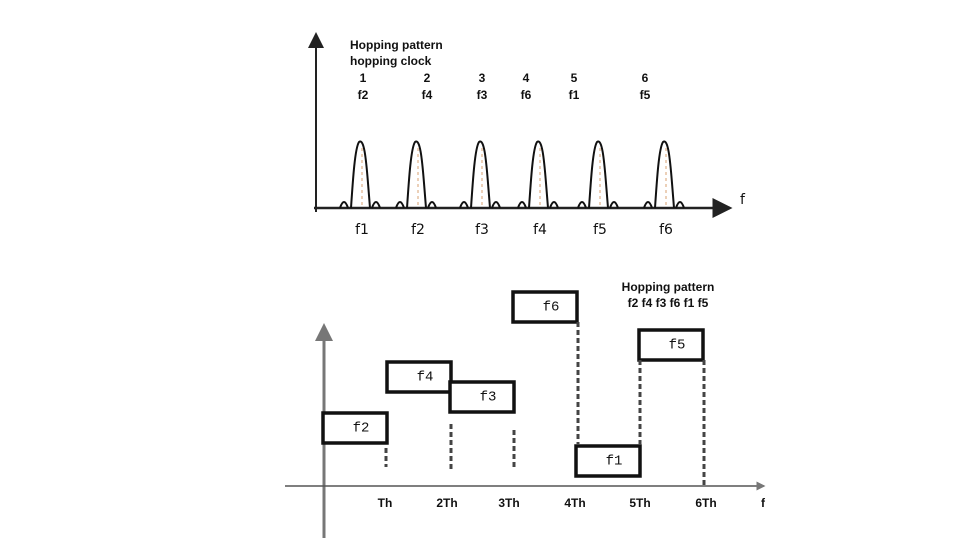 Image resolution: width=960 pixels, height=544 pixels. Describe the element at coordinates (763, 503) in the screenshot. I see `bottom-axis-label: f` at that location.